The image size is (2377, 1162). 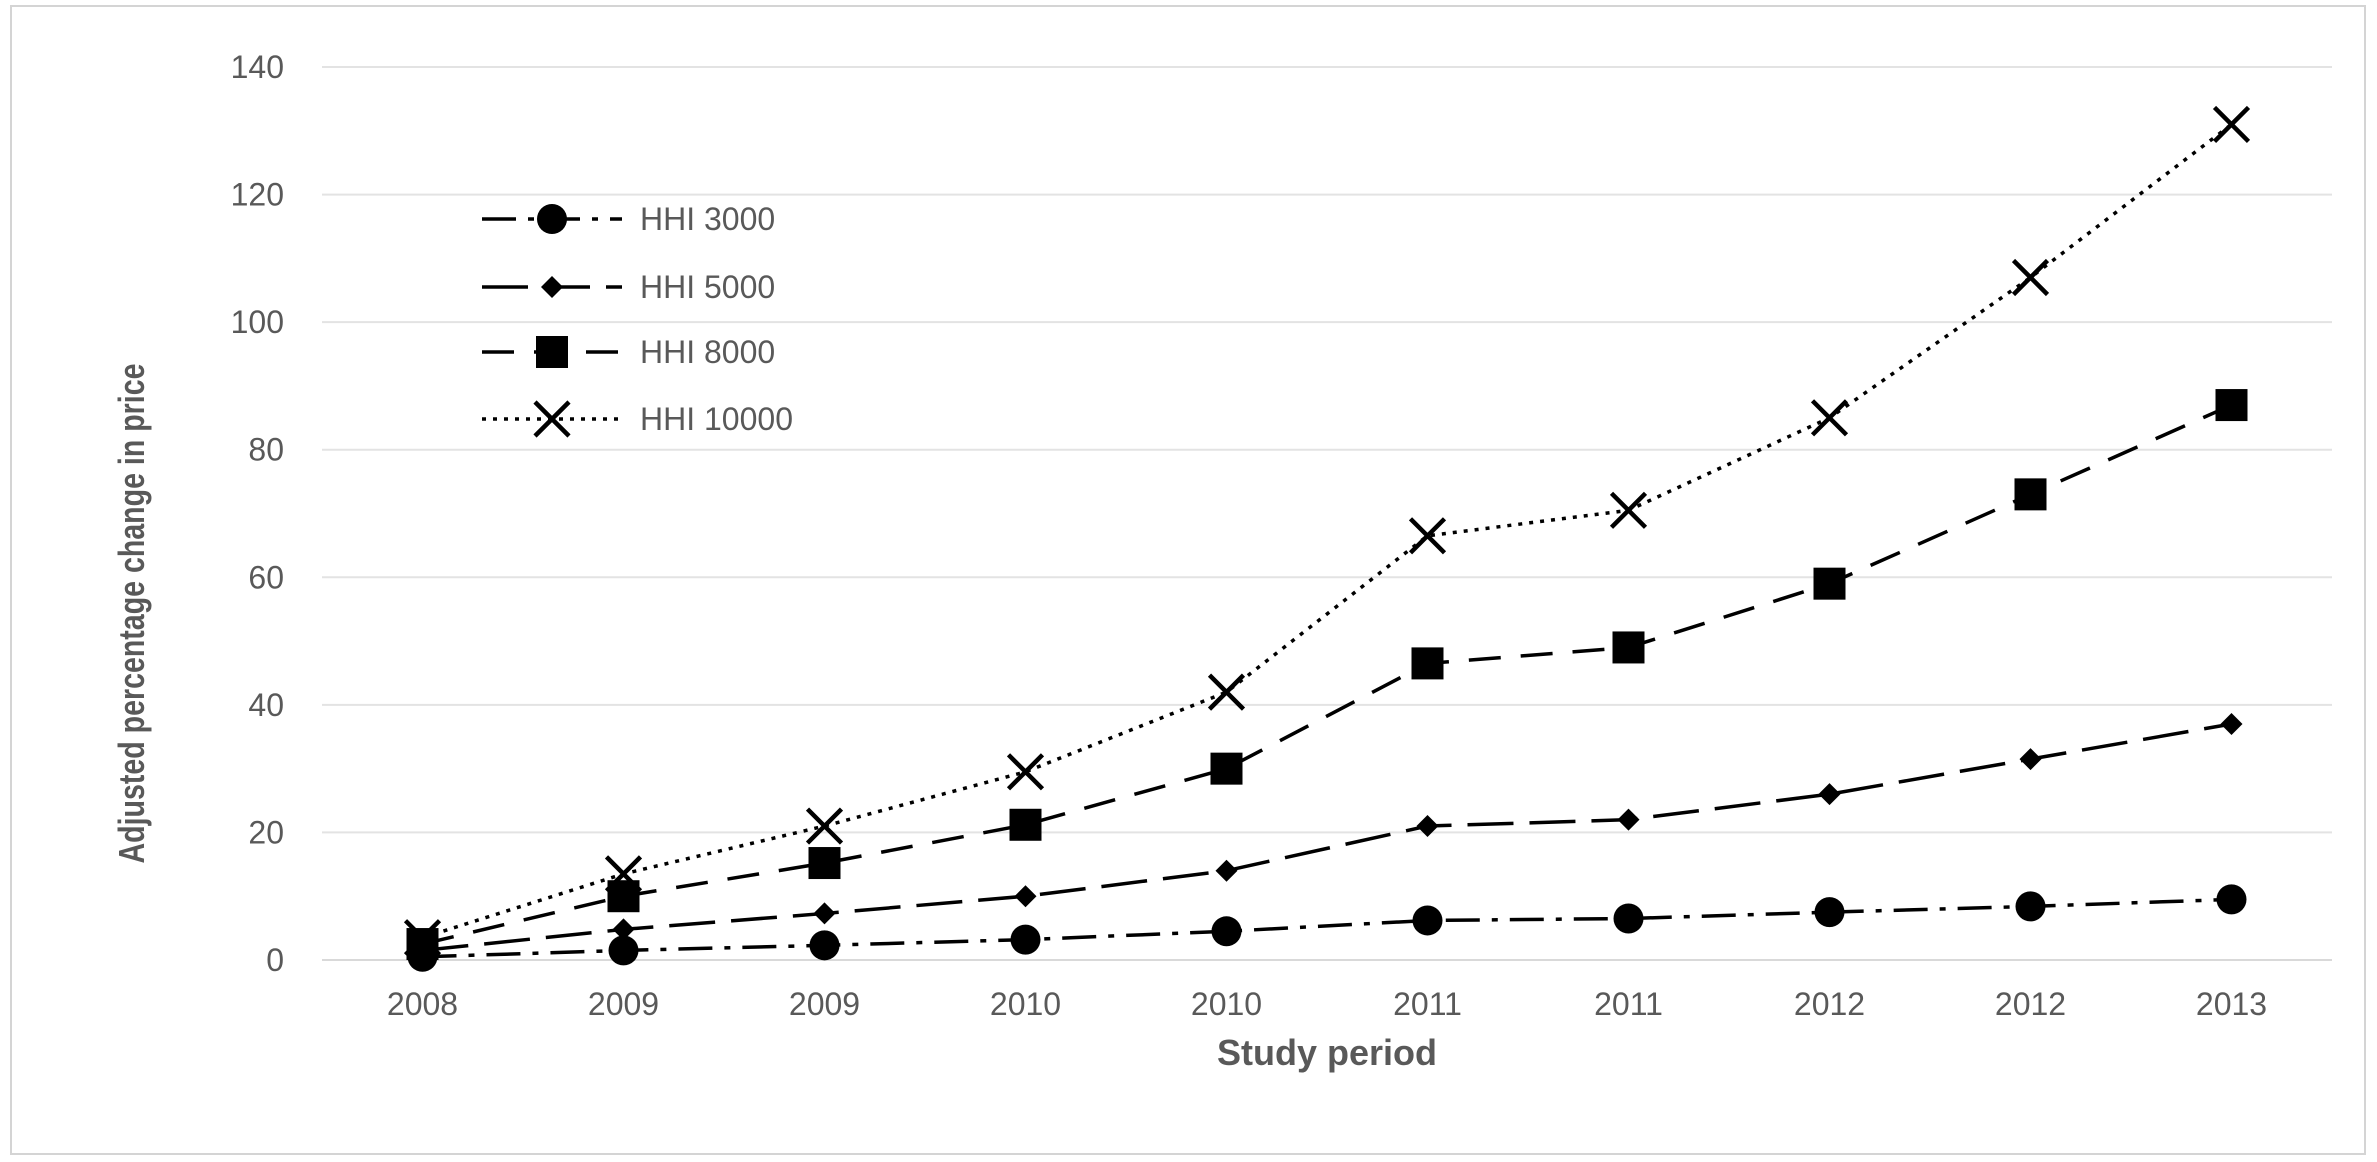 What do you see at coordinates (707, 352) in the screenshot?
I see `legend-label: HHI 8000` at bounding box center [707, 352].